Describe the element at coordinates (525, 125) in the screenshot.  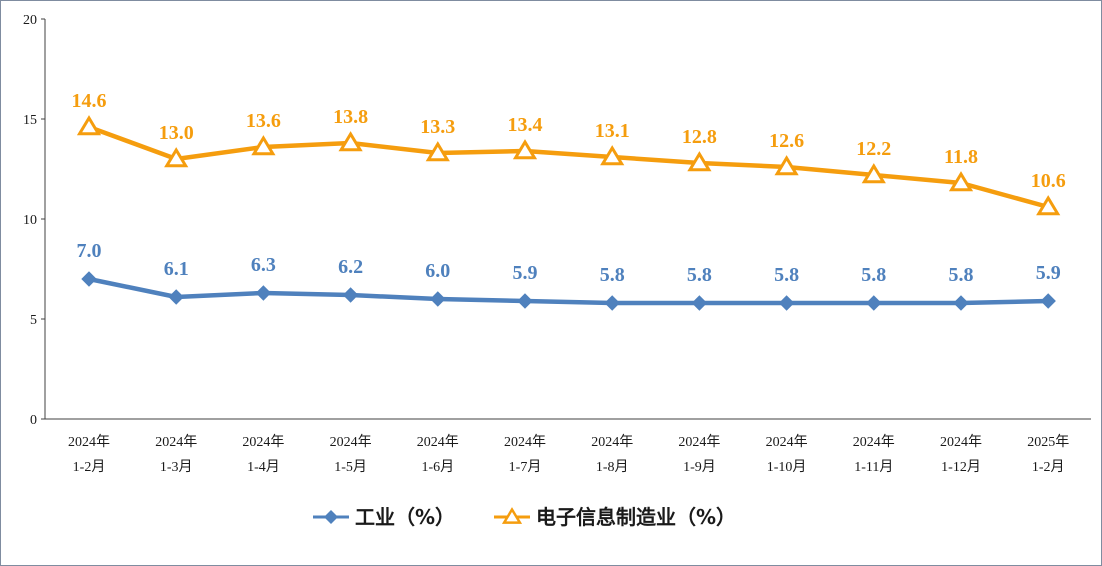
I see `data-label: 13.4` at that location.